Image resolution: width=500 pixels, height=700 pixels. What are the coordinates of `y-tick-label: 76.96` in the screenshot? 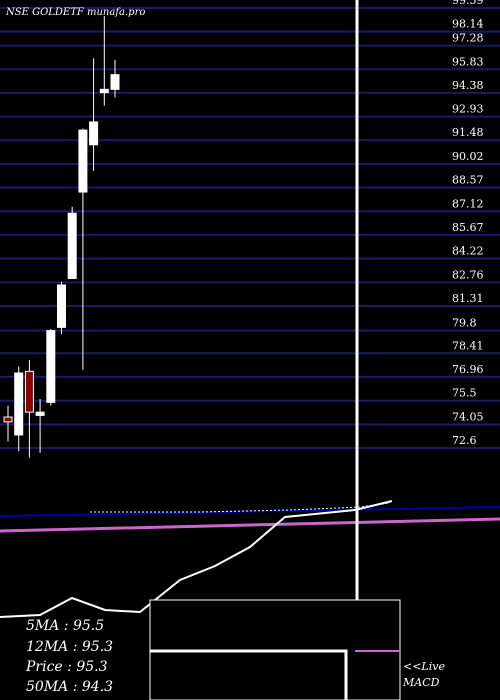 It's located at (468, 369).